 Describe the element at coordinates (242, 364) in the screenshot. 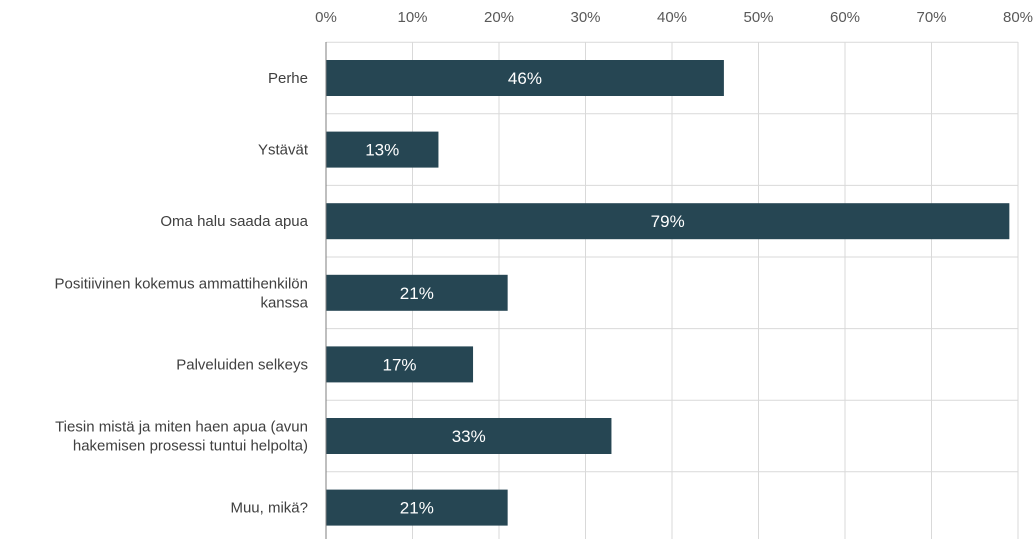

I see `category-label: Palveluiden selkeys` at that location.